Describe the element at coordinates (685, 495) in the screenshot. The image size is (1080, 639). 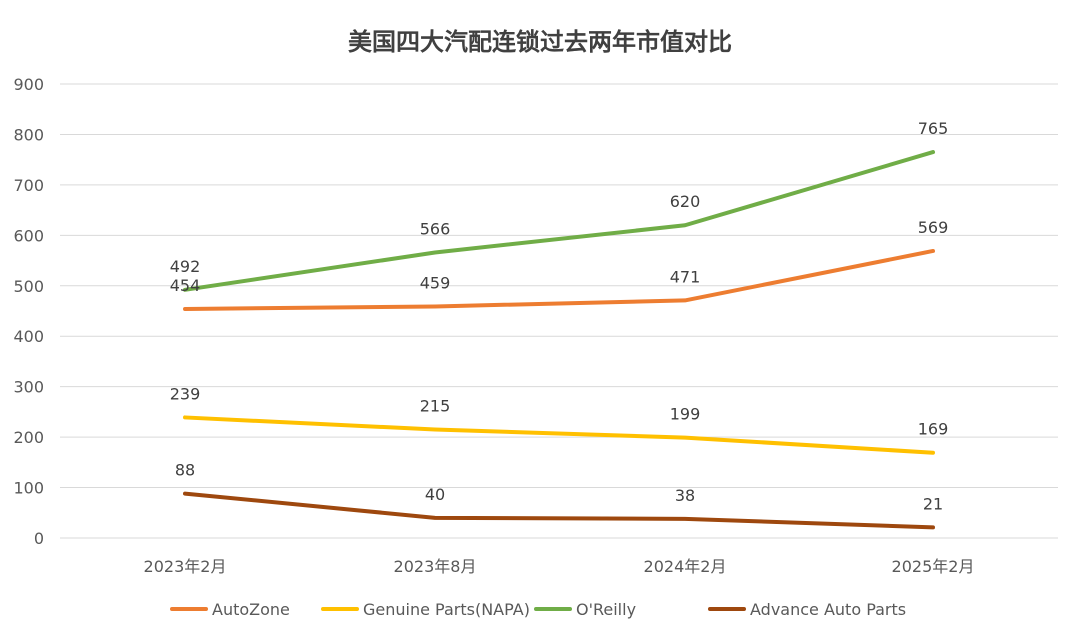
I see `data-label: 38` at that location.